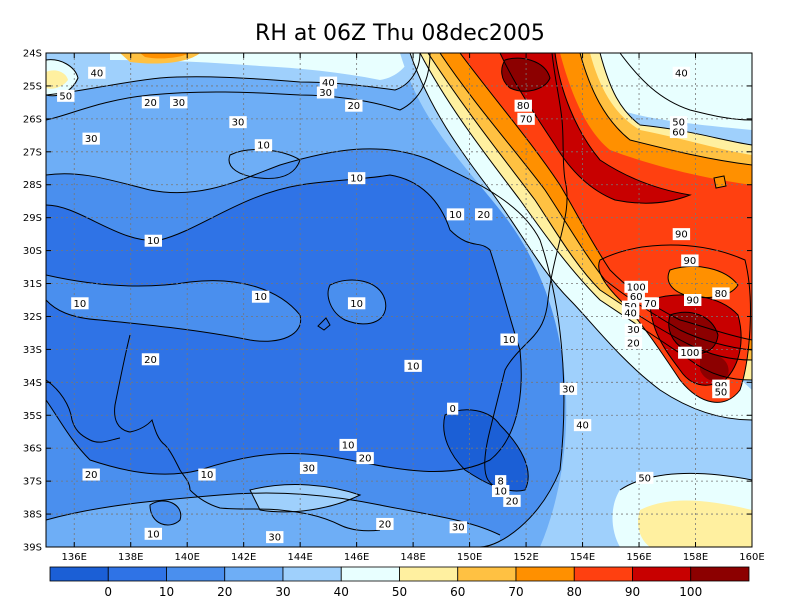  I want to click on rh-fill-10-20-patch, so click(165, 512).